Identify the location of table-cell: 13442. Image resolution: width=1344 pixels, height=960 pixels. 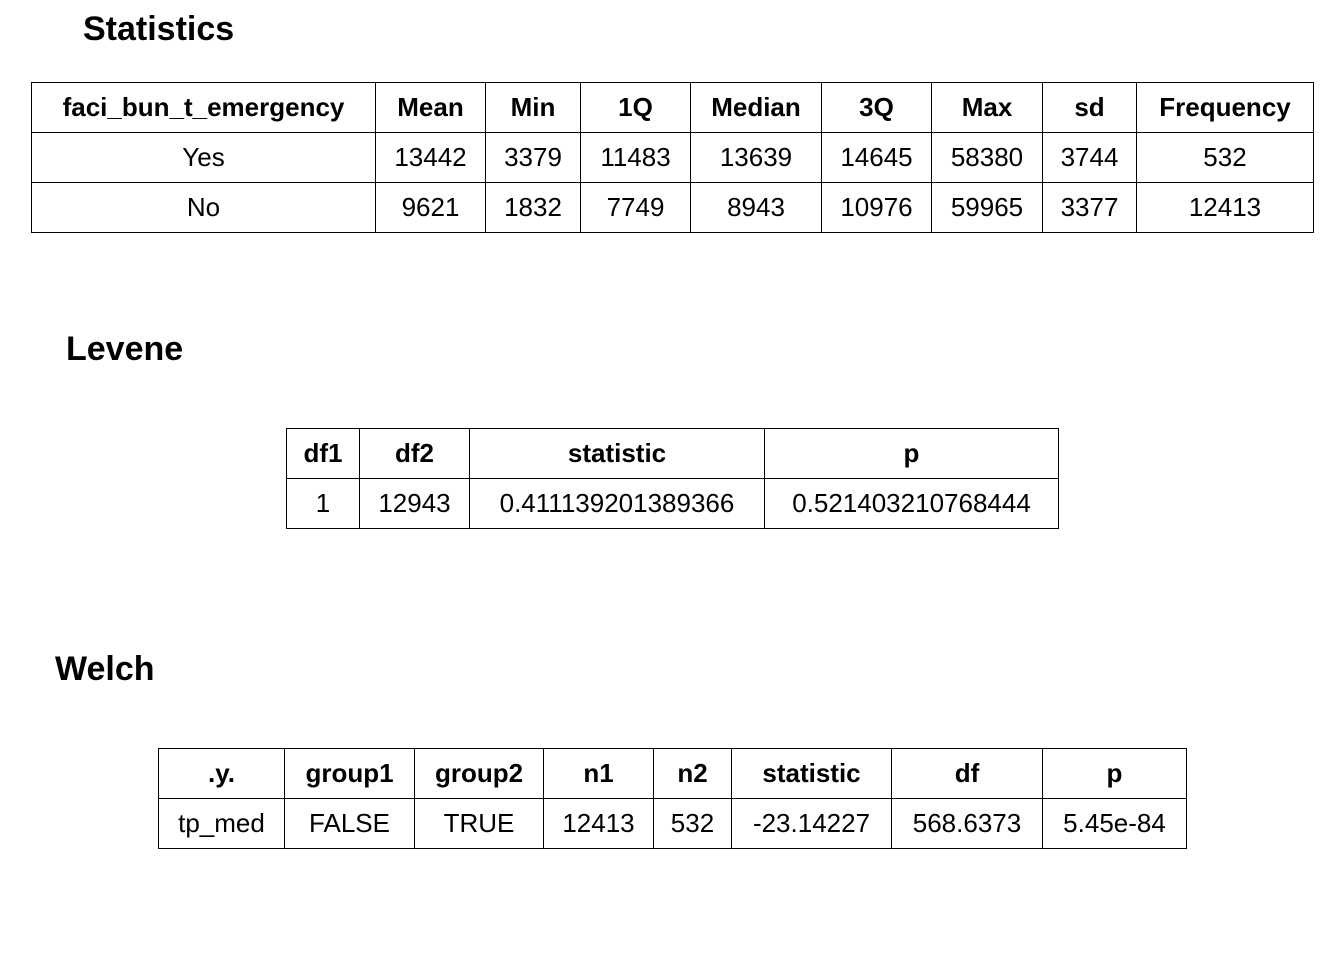
(430, 157).